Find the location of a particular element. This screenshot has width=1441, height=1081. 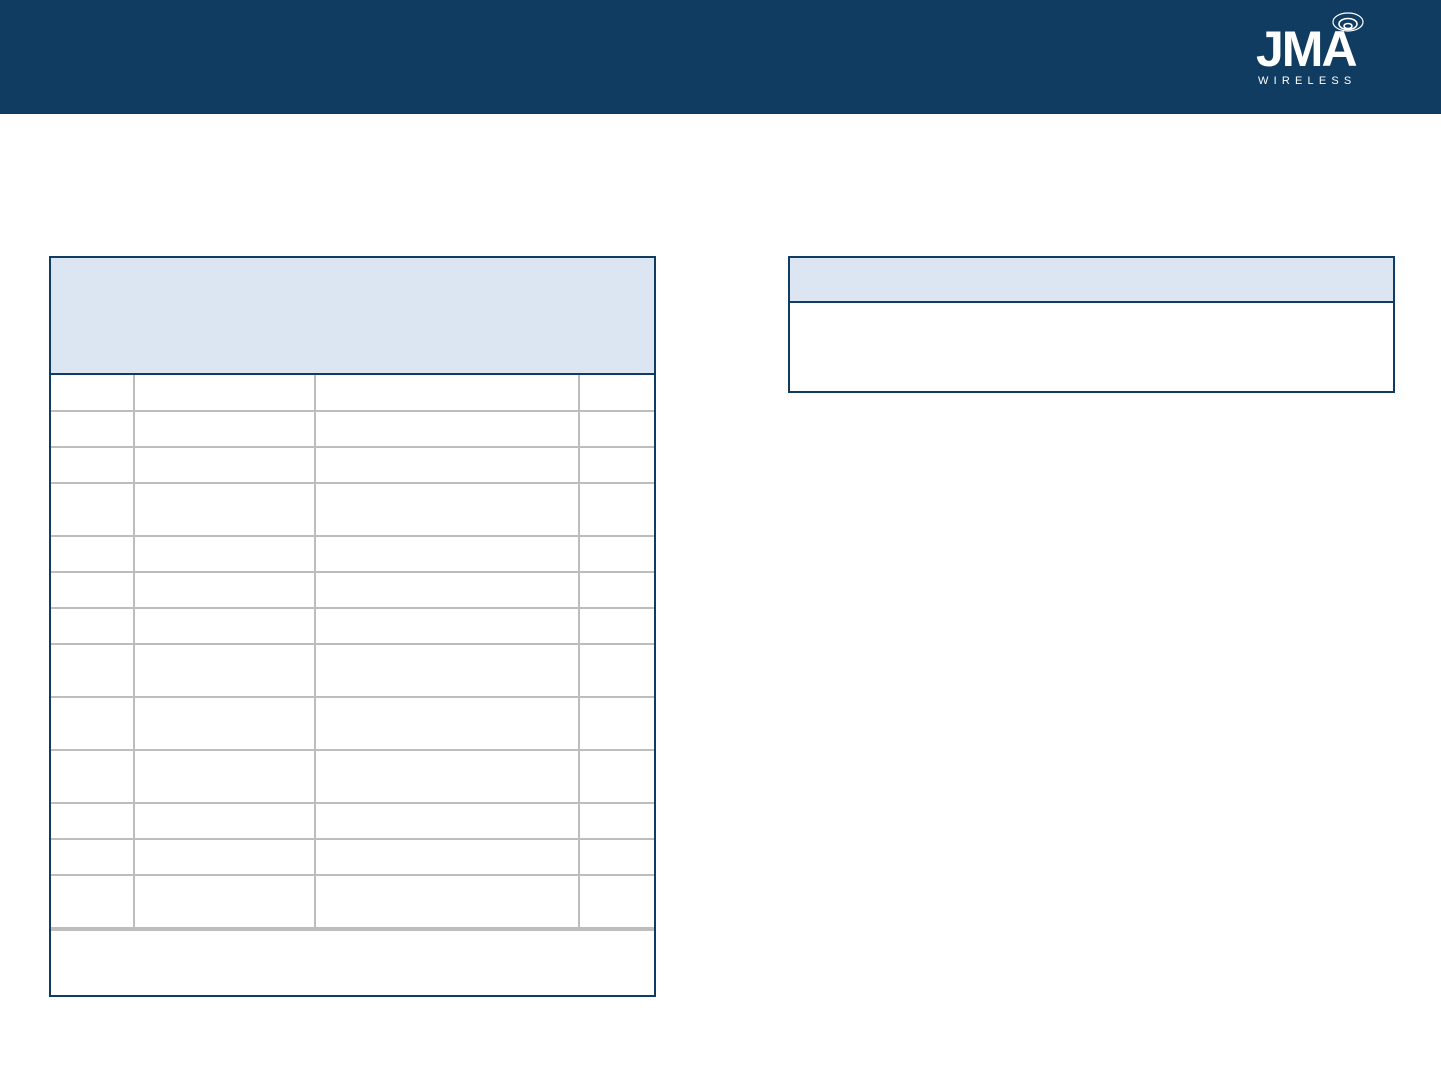

logo-text: JMA is located at coordinates (1307, 49).